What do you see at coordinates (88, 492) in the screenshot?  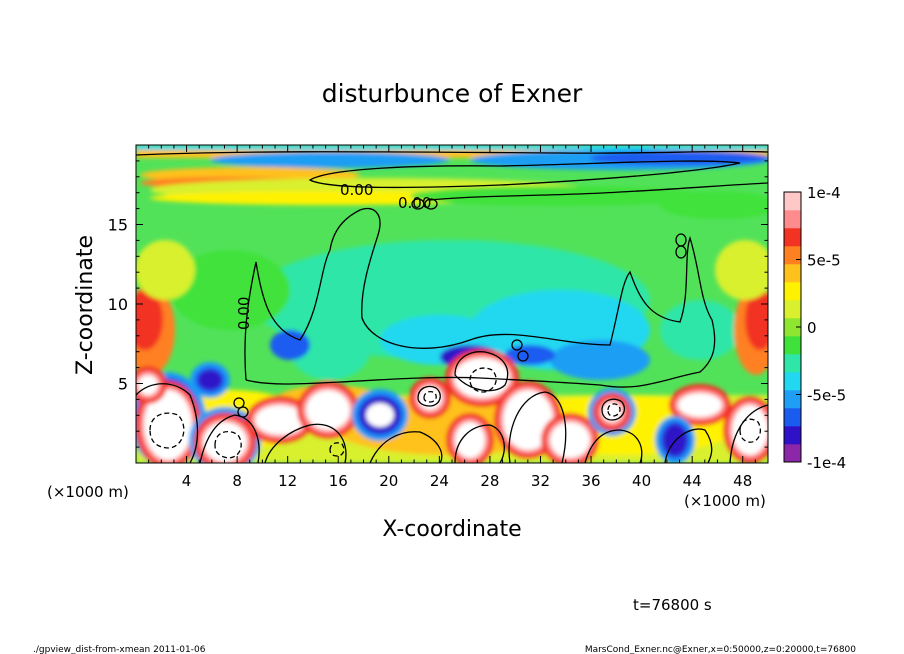 I see `x-unit-left: (×1000 m)` at bounding box center [88, 492].